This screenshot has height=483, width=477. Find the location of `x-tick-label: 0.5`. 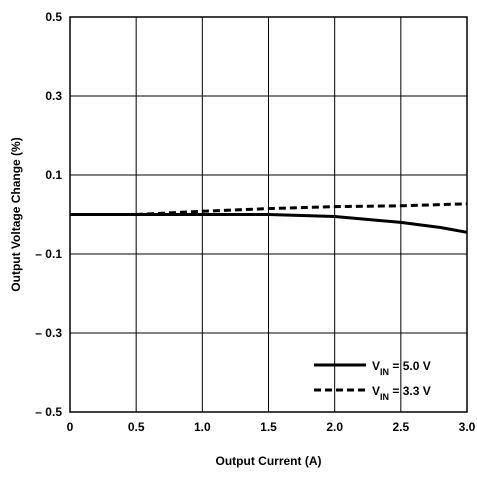

x-tick-label: 0.5 is located at coordinates (136, 427).